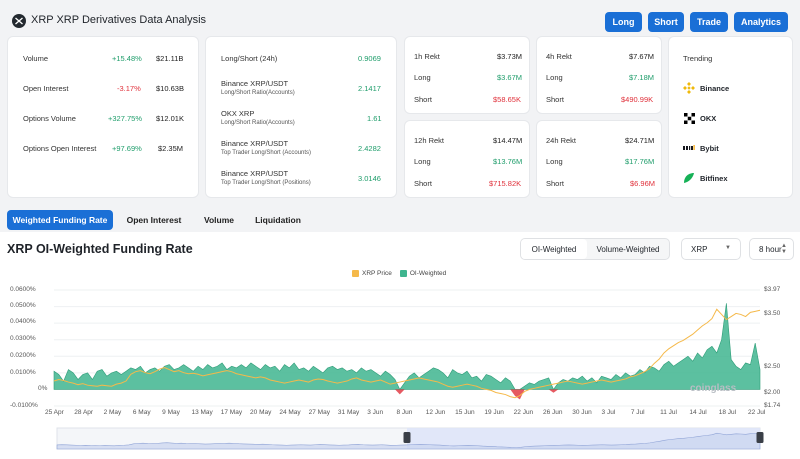  What do you see at coordinates (505, 183) in the screenshot?
I see `rekt-short-value: $715.82K` at bounding box center [505, 183].